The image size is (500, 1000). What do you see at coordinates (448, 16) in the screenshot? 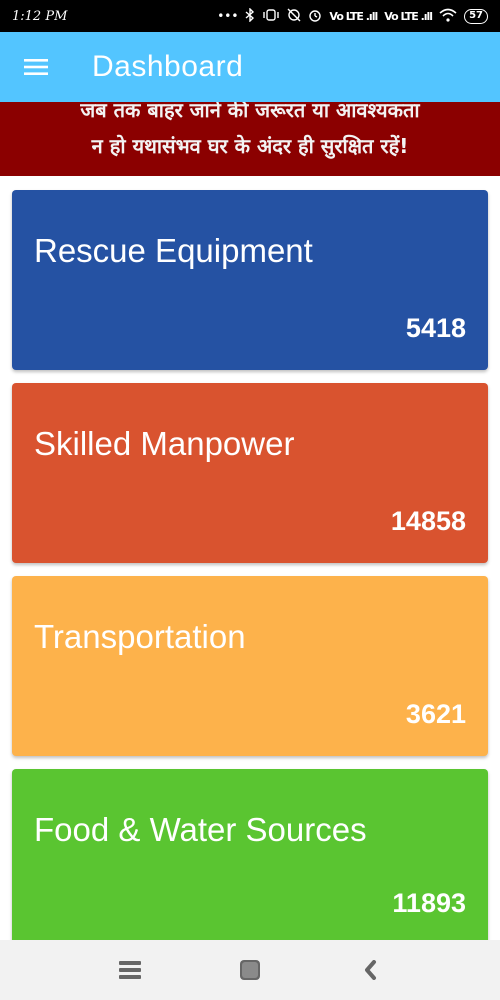
I see `wifi-icon` at bounding box center [448, 16].